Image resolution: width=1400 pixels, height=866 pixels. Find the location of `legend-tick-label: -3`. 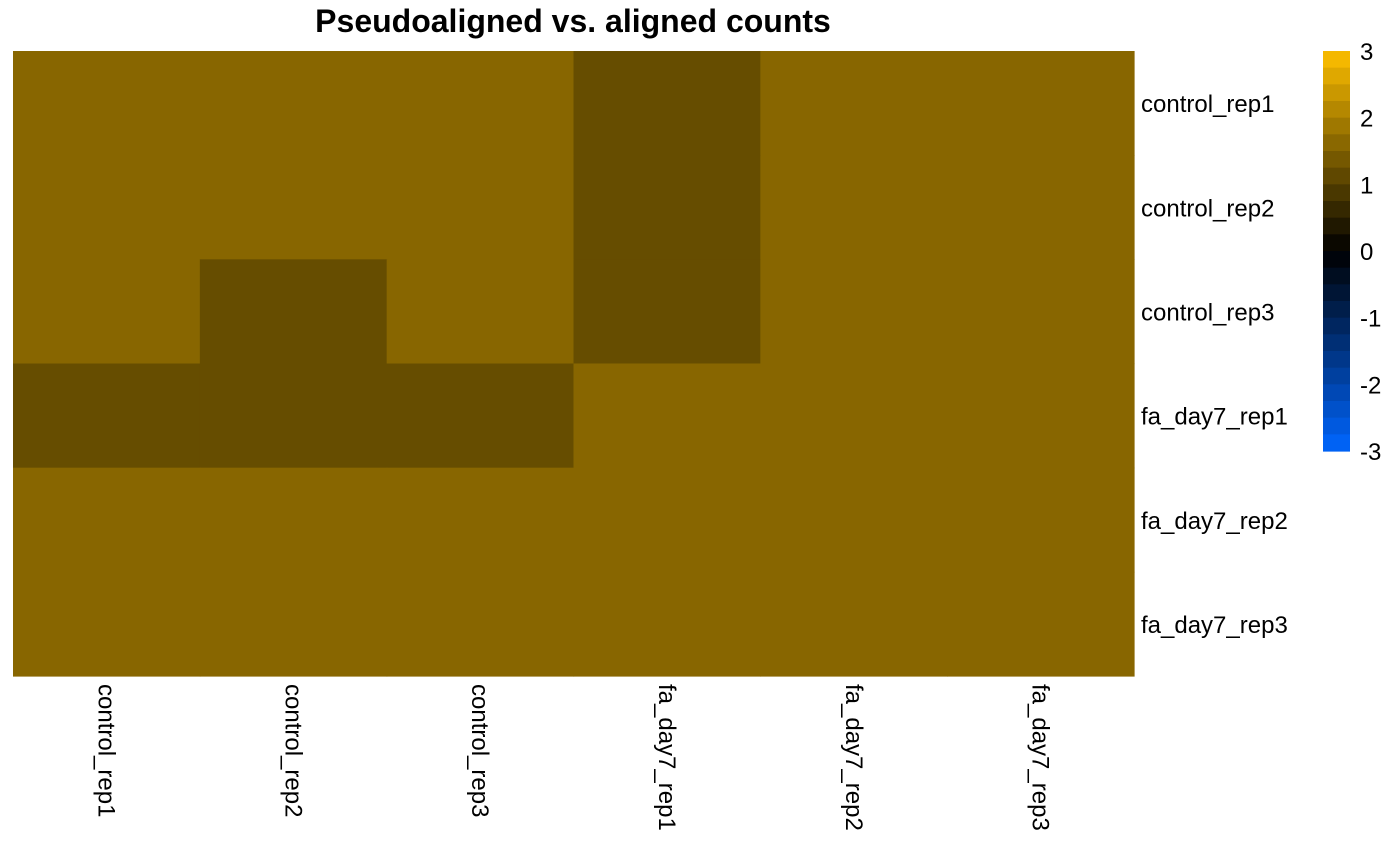

legend-tick-label: -3 is located at coordinates (1370, 452).